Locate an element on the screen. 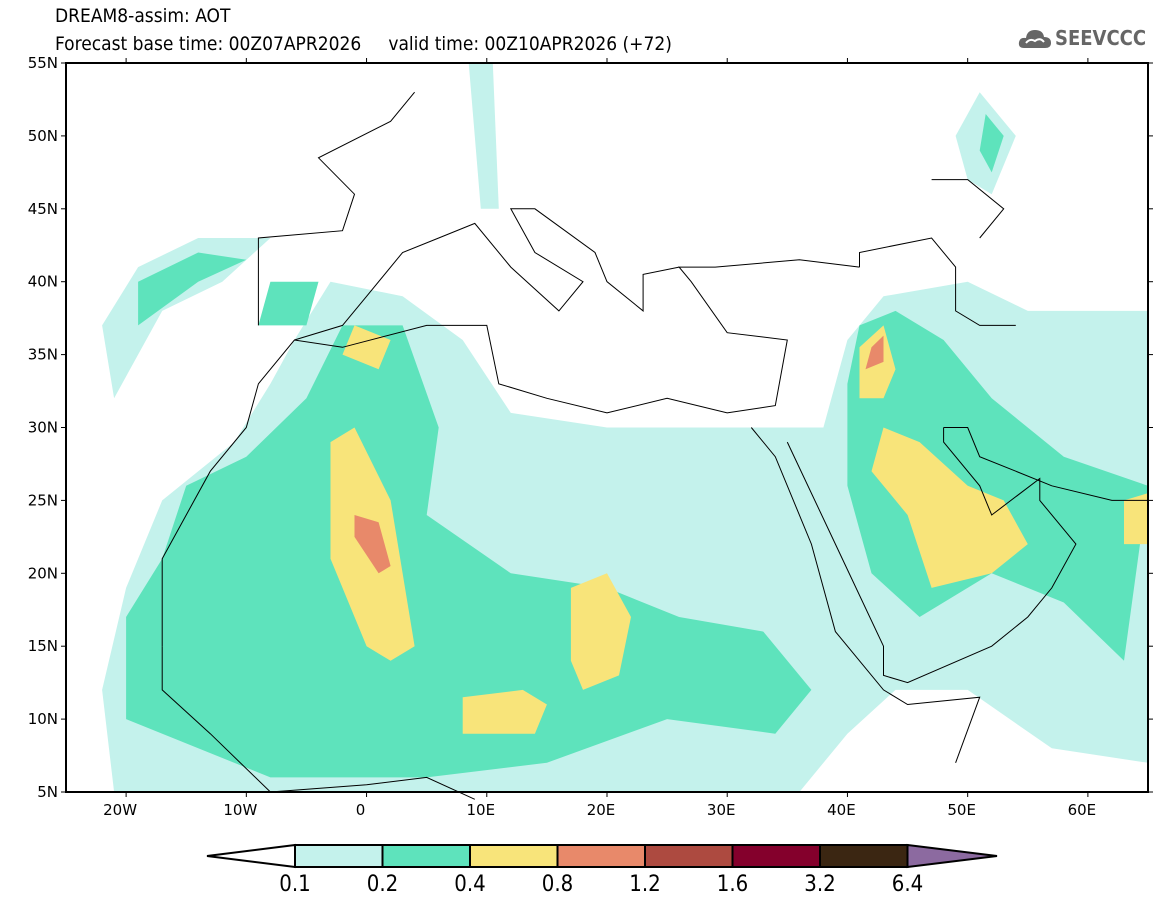 Image resolution: width=1165 pixels, height=905 pixels. lat-label: 55N is located at coordinates (43, 63).